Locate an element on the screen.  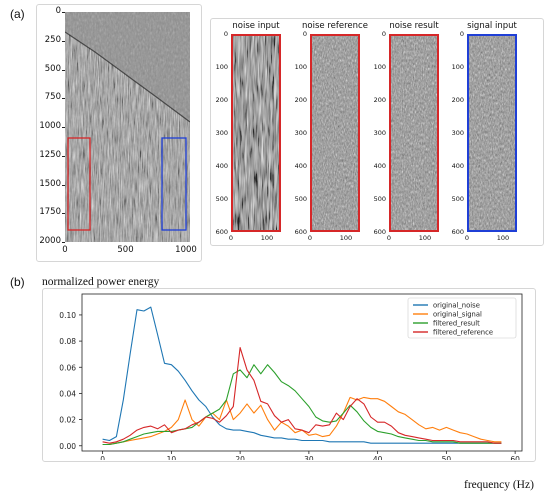
y-tick-label: 250 is located at coordinates (52, 39).